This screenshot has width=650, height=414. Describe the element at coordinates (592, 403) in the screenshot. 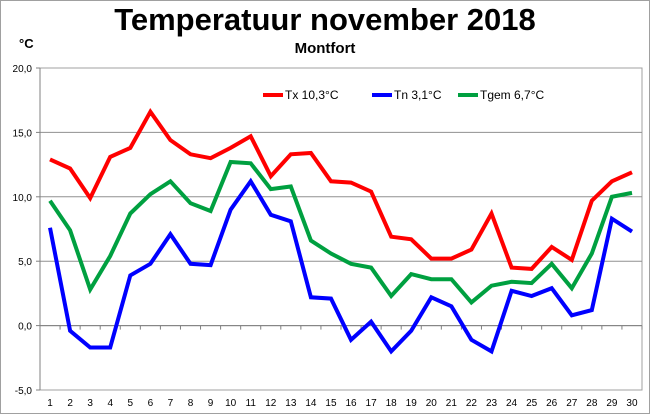

I see `x-tick-label: 28` at that location.